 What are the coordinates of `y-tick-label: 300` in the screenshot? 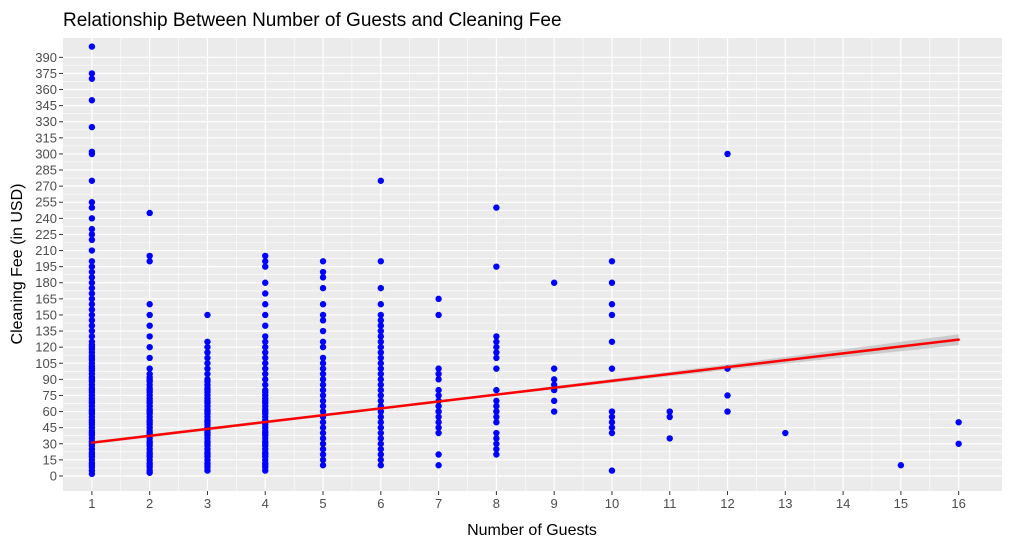 It's located at (46, 153).